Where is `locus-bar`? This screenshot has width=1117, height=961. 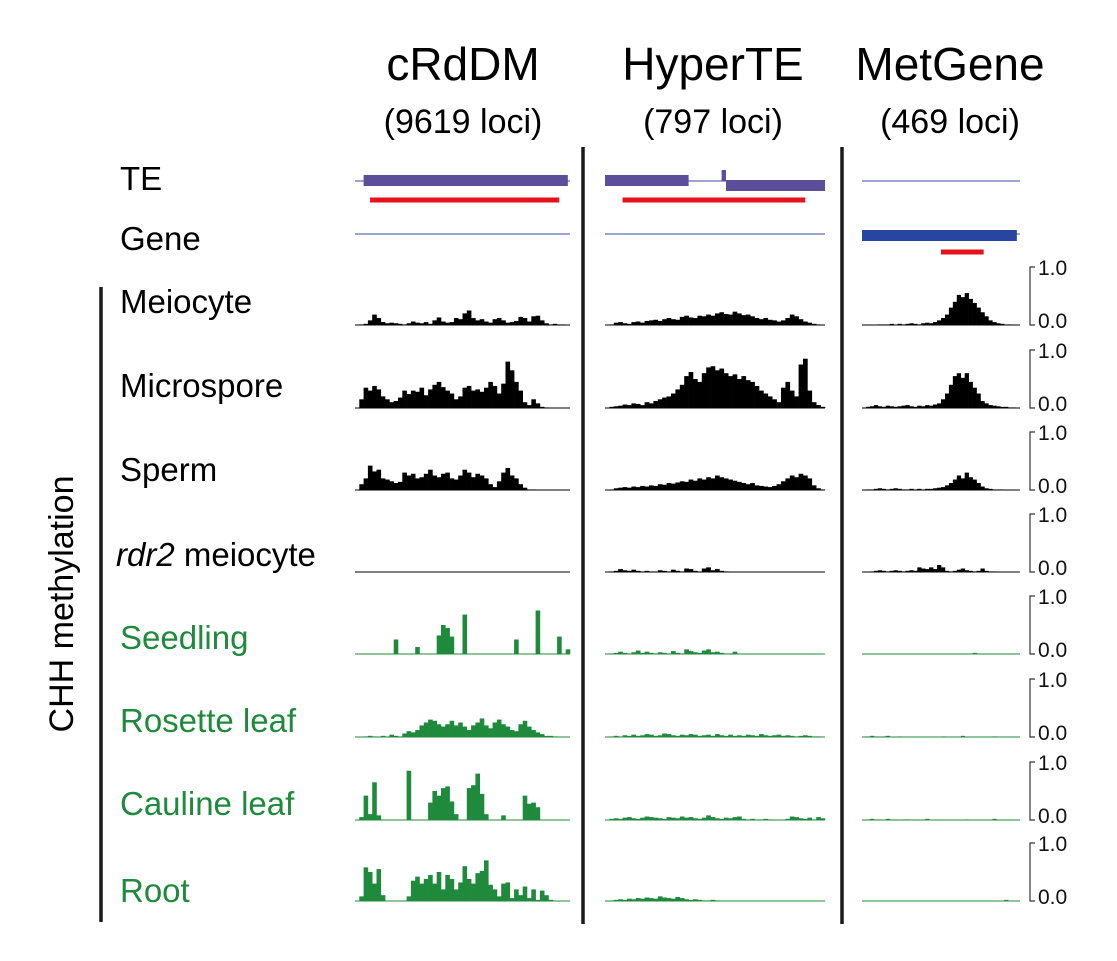 locus-bar is located at coordinates (465, 200).